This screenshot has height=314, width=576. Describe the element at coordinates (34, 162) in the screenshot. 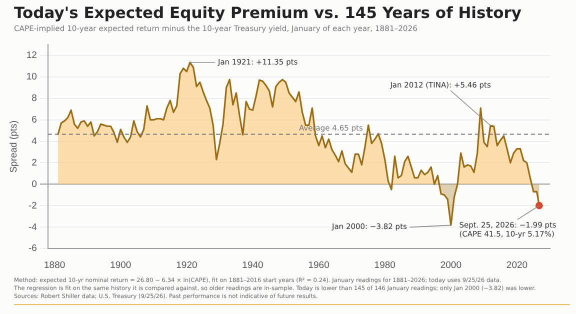

I see `y-tick-label: 2` at that location.